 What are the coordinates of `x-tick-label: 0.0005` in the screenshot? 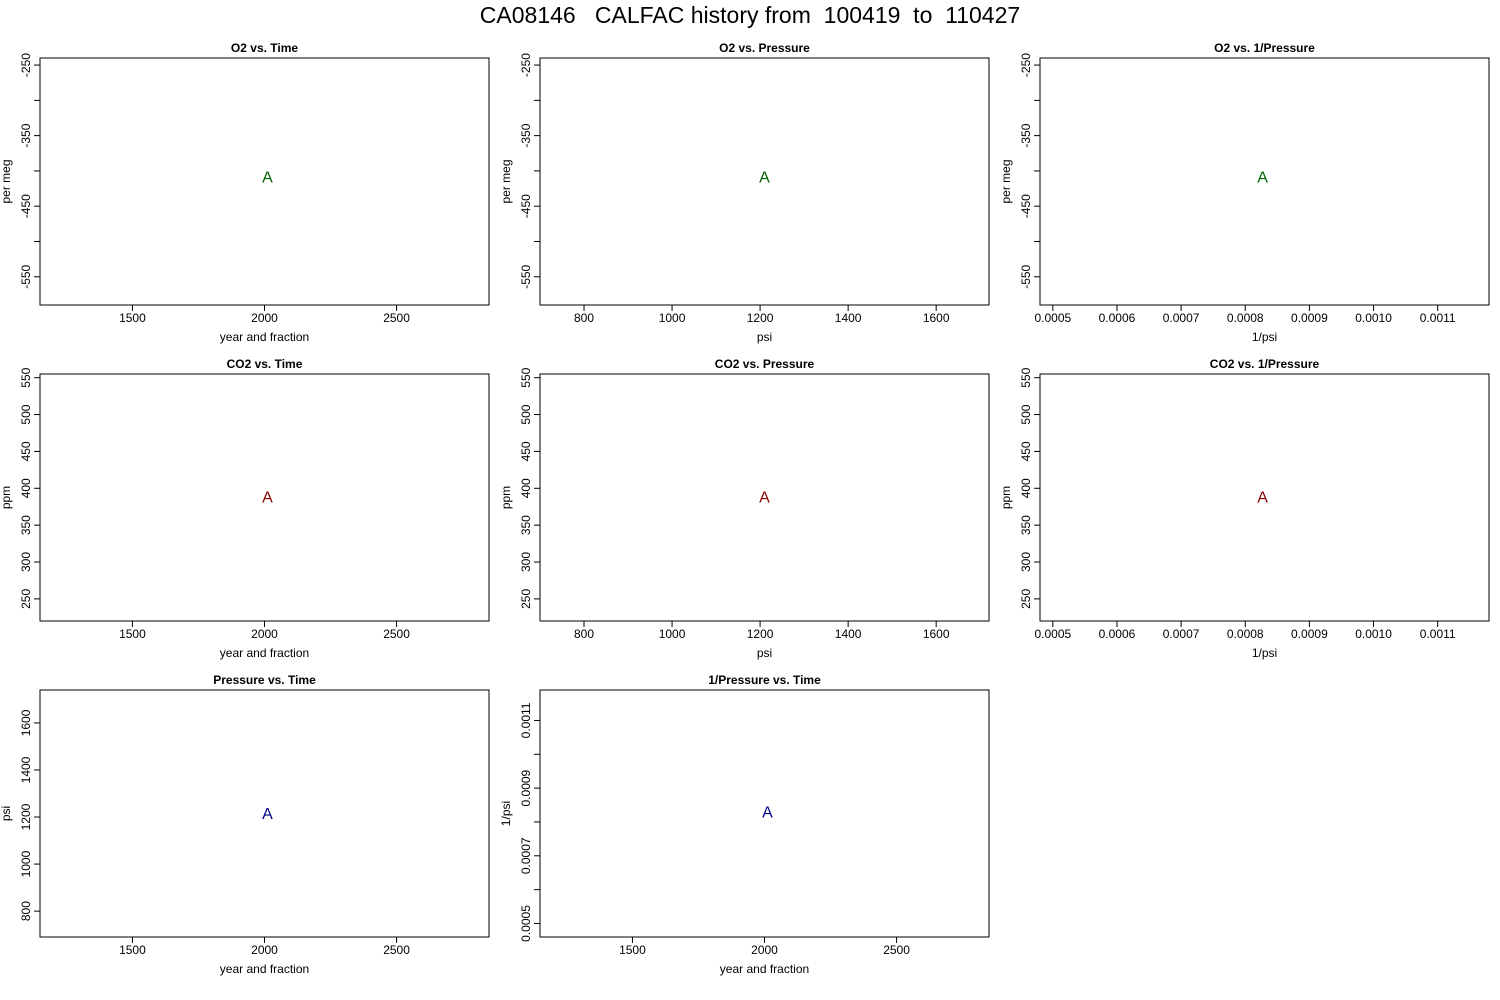 It's located at (1052, 634).